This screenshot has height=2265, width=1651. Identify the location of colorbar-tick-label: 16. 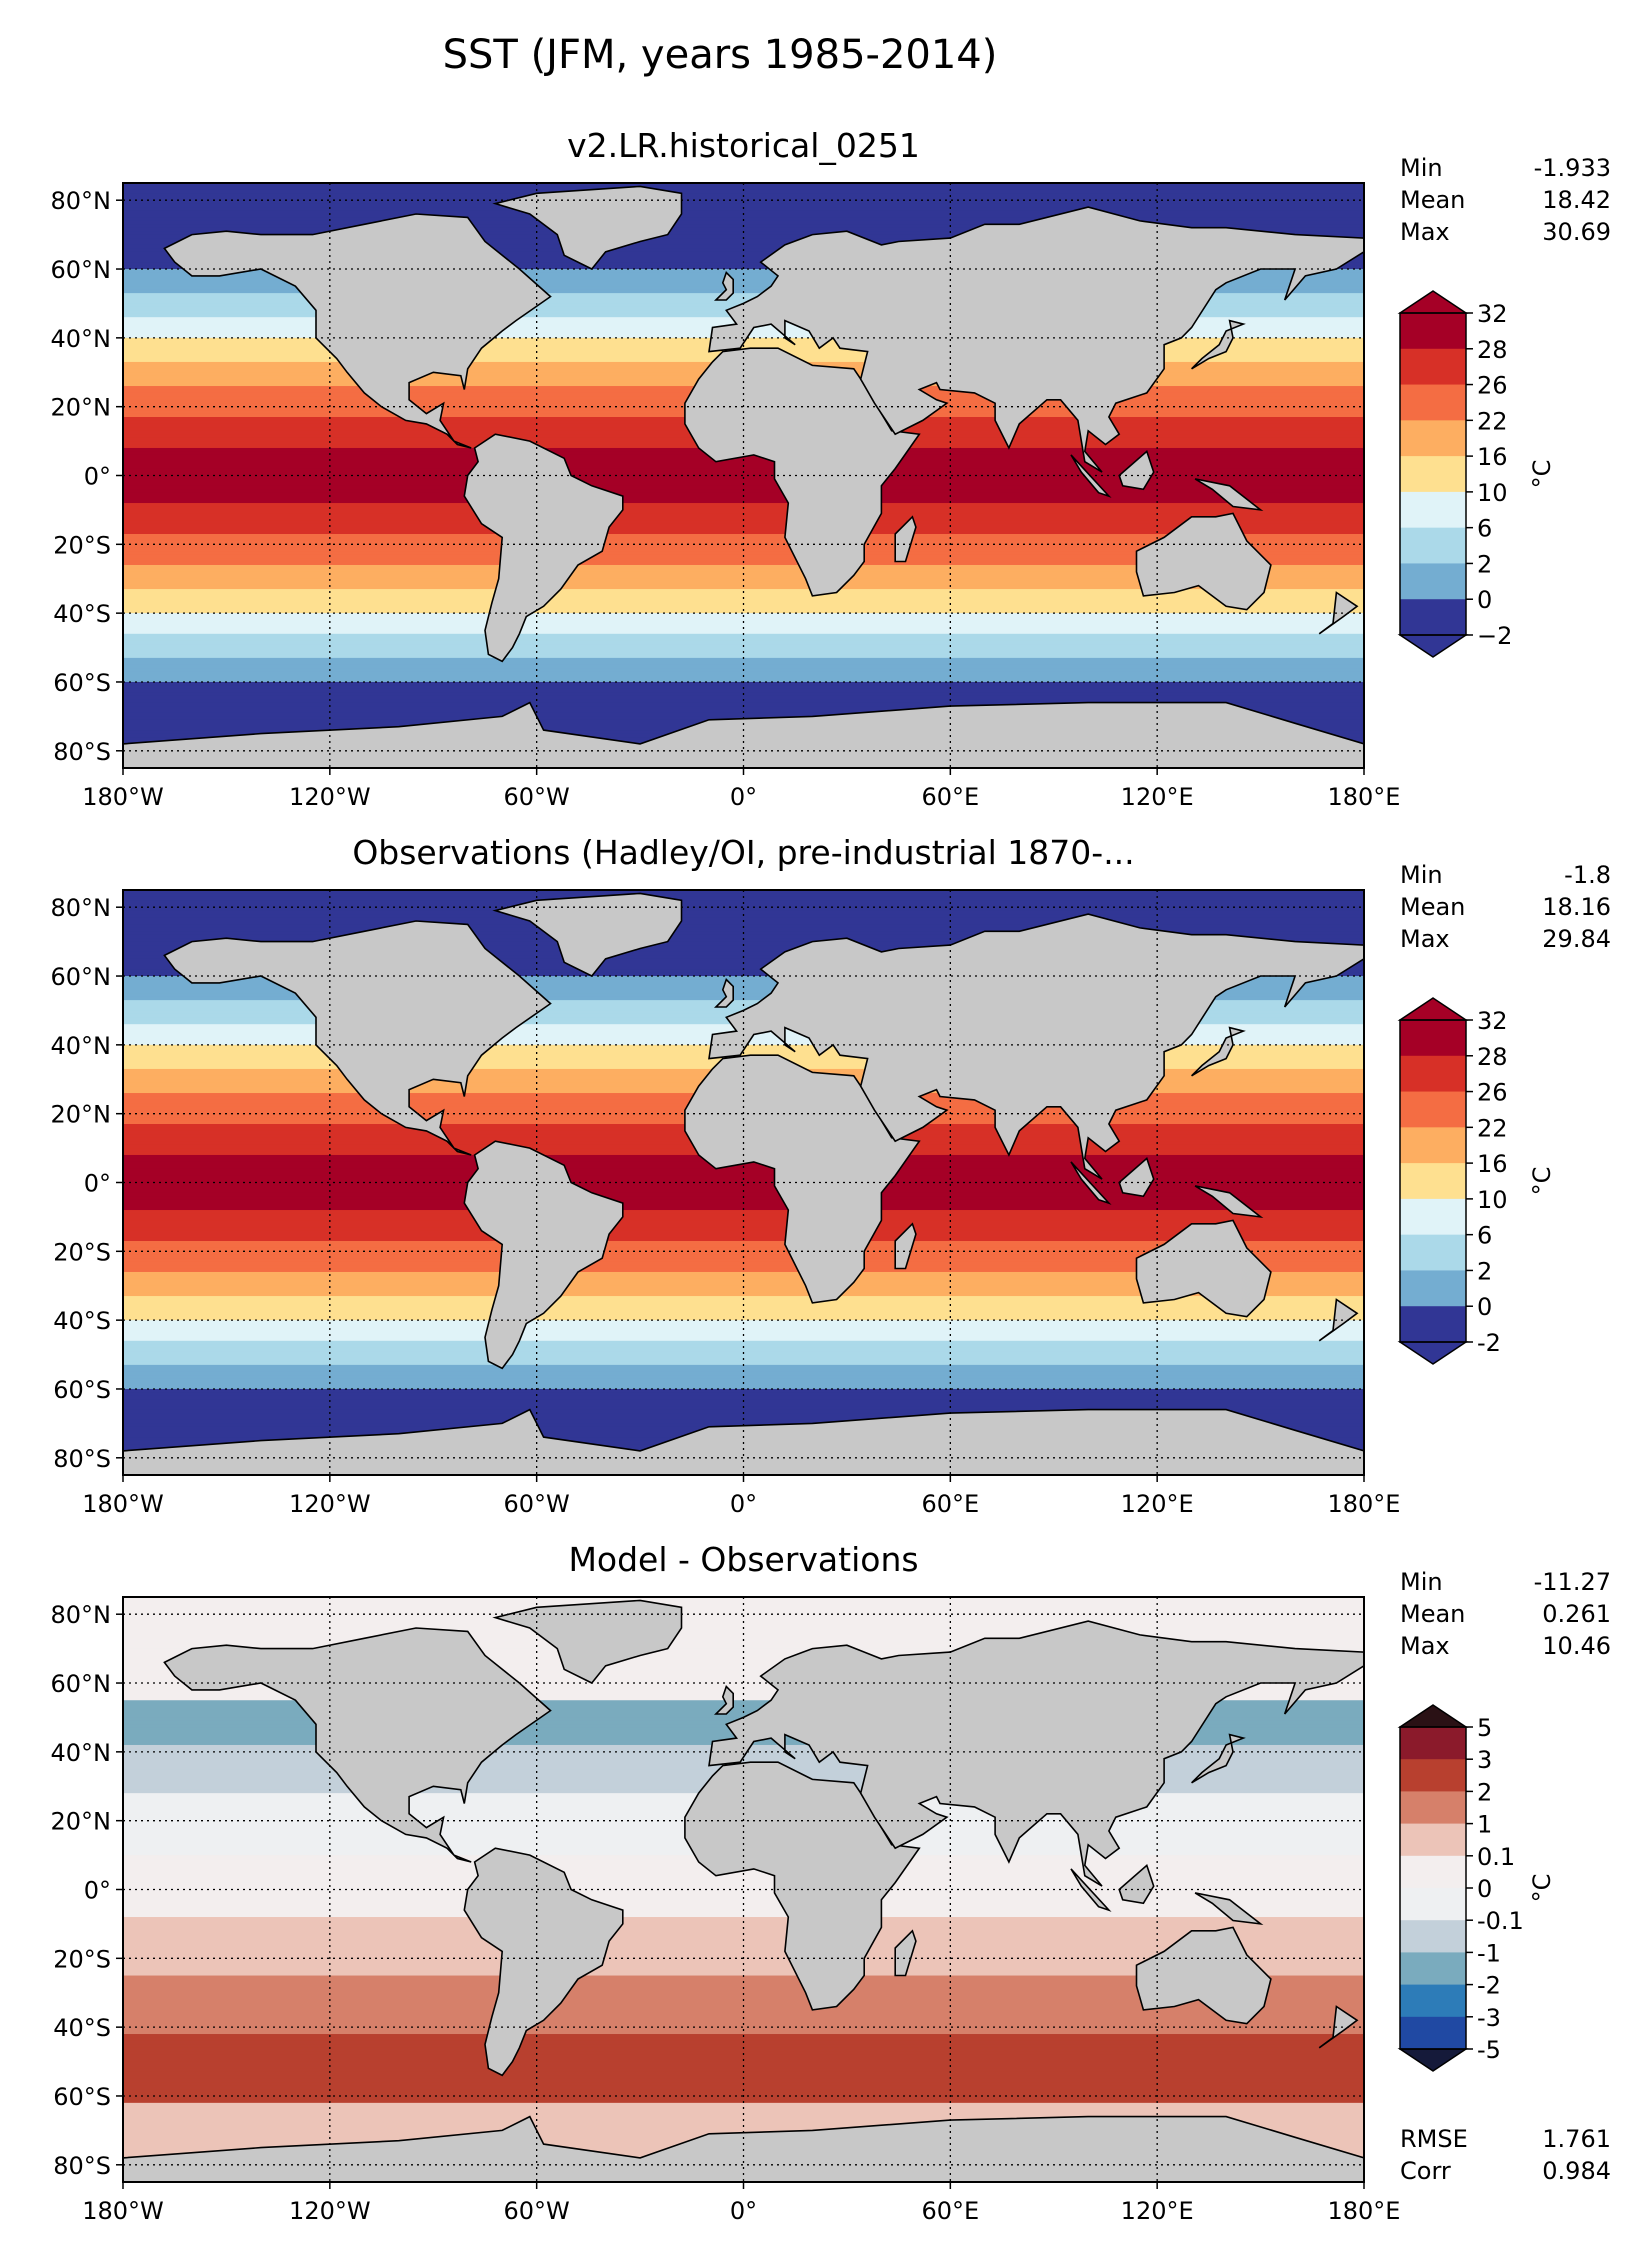
(1492, 457).